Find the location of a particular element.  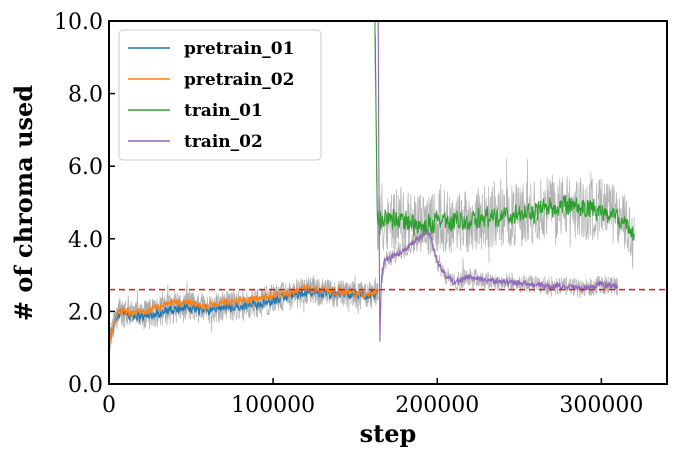

x-tick-label: 300000 is located at coordinates (601, 405).